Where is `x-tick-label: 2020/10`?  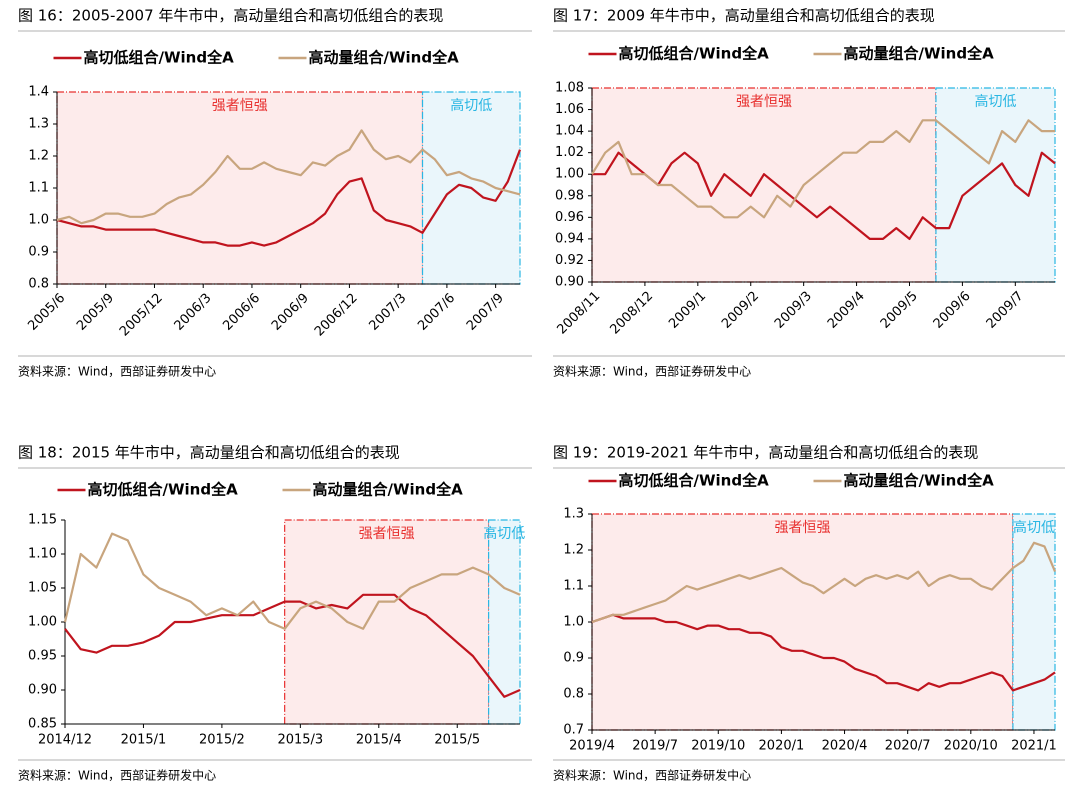 x-tick-label: 2020/10 is located at coordinates (971, 746).